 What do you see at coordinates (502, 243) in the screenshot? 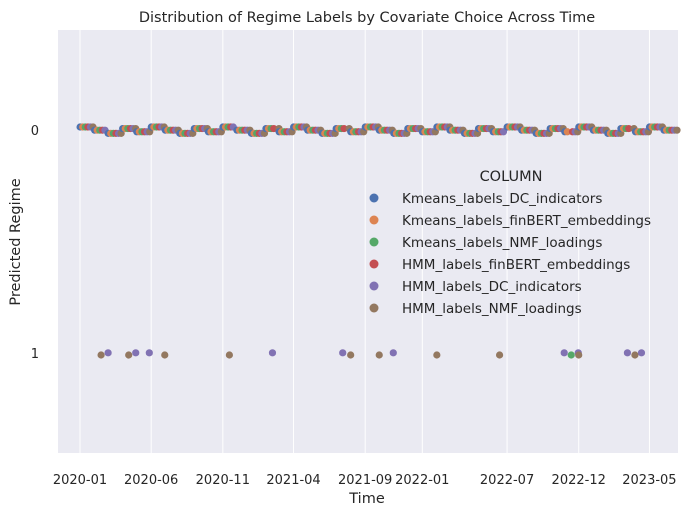
I see `legend-label: Kmeans_labels_NMF_loadings` at bounding box center [502, 243].